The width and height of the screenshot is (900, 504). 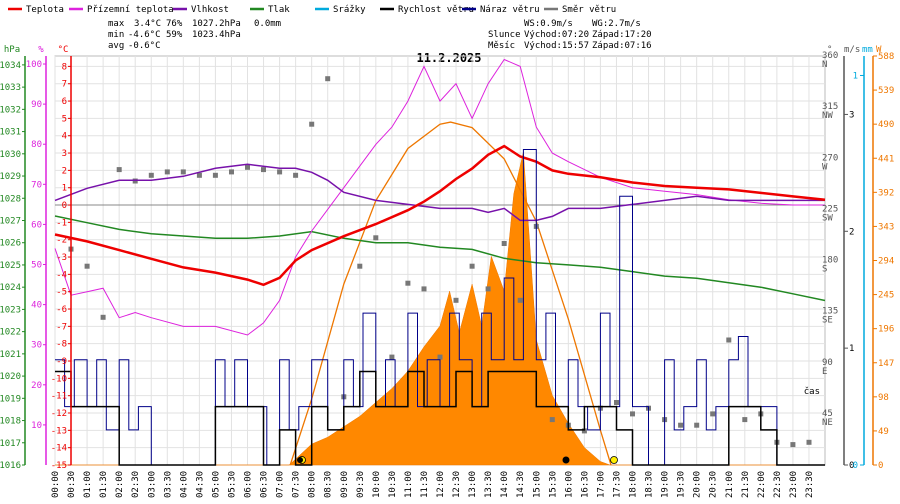 I want to click on hpa-tick-label: 1019, so click(x=10, y=399).